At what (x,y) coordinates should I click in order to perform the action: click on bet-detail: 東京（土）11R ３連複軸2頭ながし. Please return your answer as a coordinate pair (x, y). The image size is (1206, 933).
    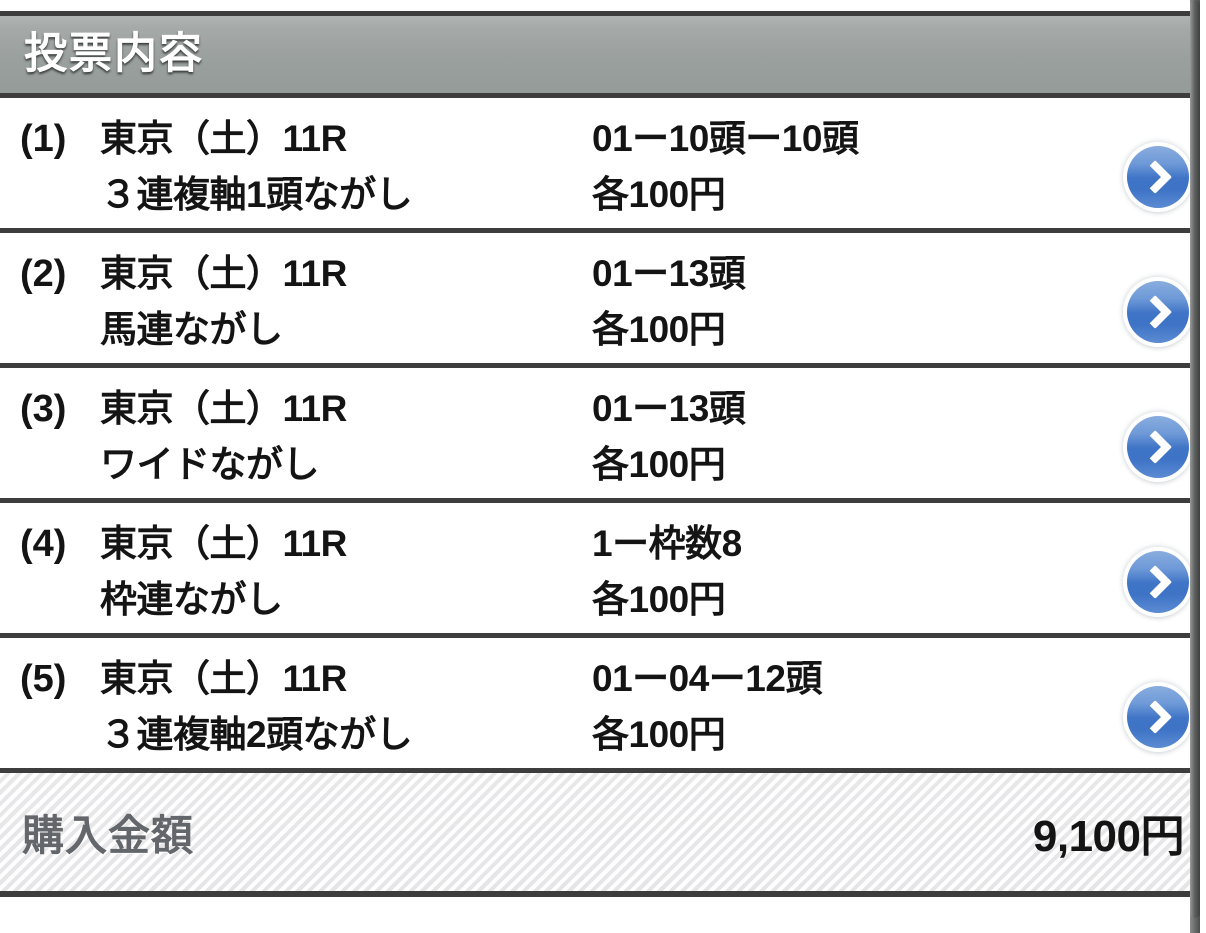
    Looking at the image, I should click on (345, 707).